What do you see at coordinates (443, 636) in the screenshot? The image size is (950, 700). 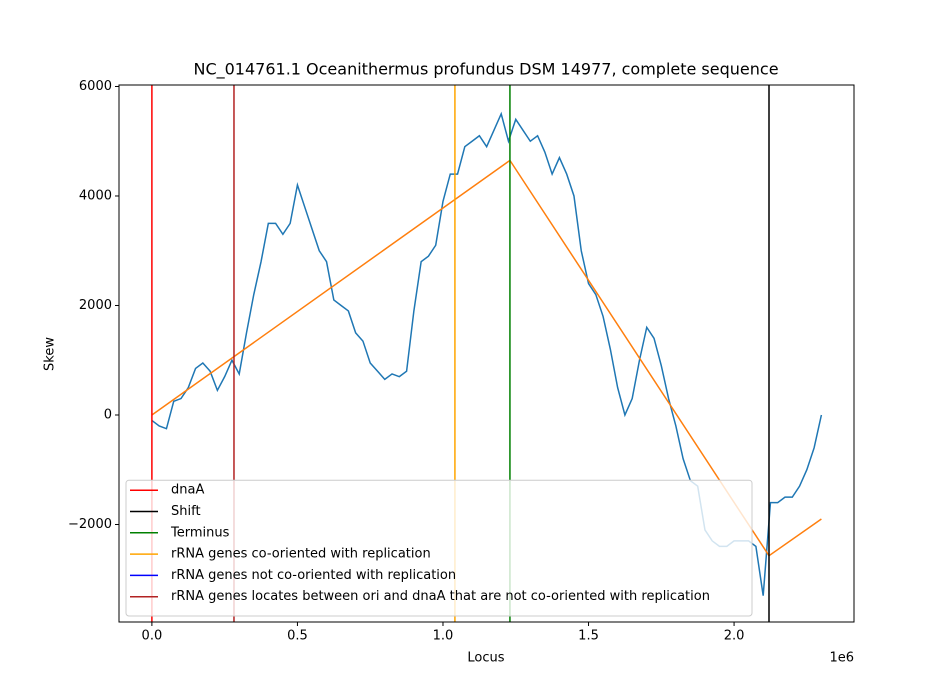 I see `x-tick-label: 1.0` at bounding box center [443, 636].